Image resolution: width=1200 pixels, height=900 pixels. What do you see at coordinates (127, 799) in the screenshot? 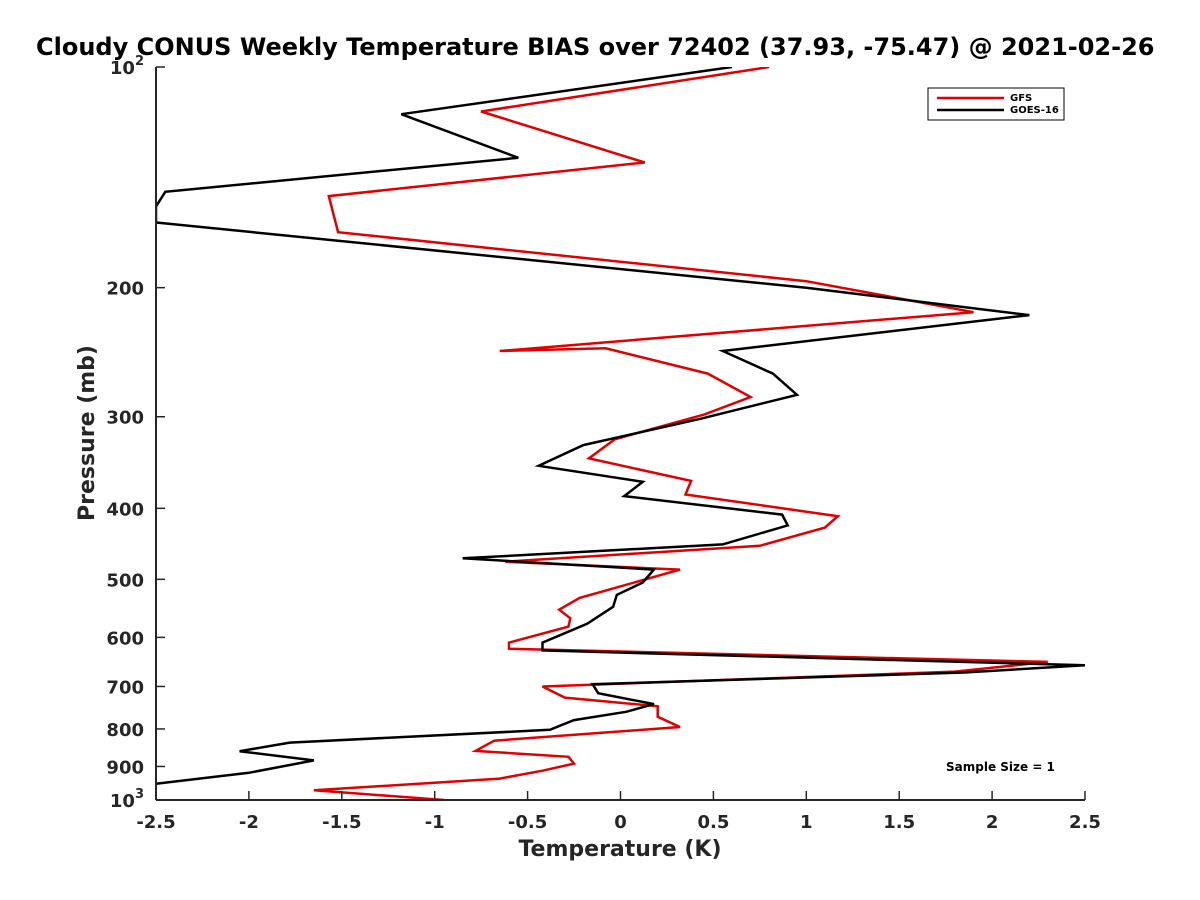
I see `y-tick-label: 10³` at bounding box center [127, 799].